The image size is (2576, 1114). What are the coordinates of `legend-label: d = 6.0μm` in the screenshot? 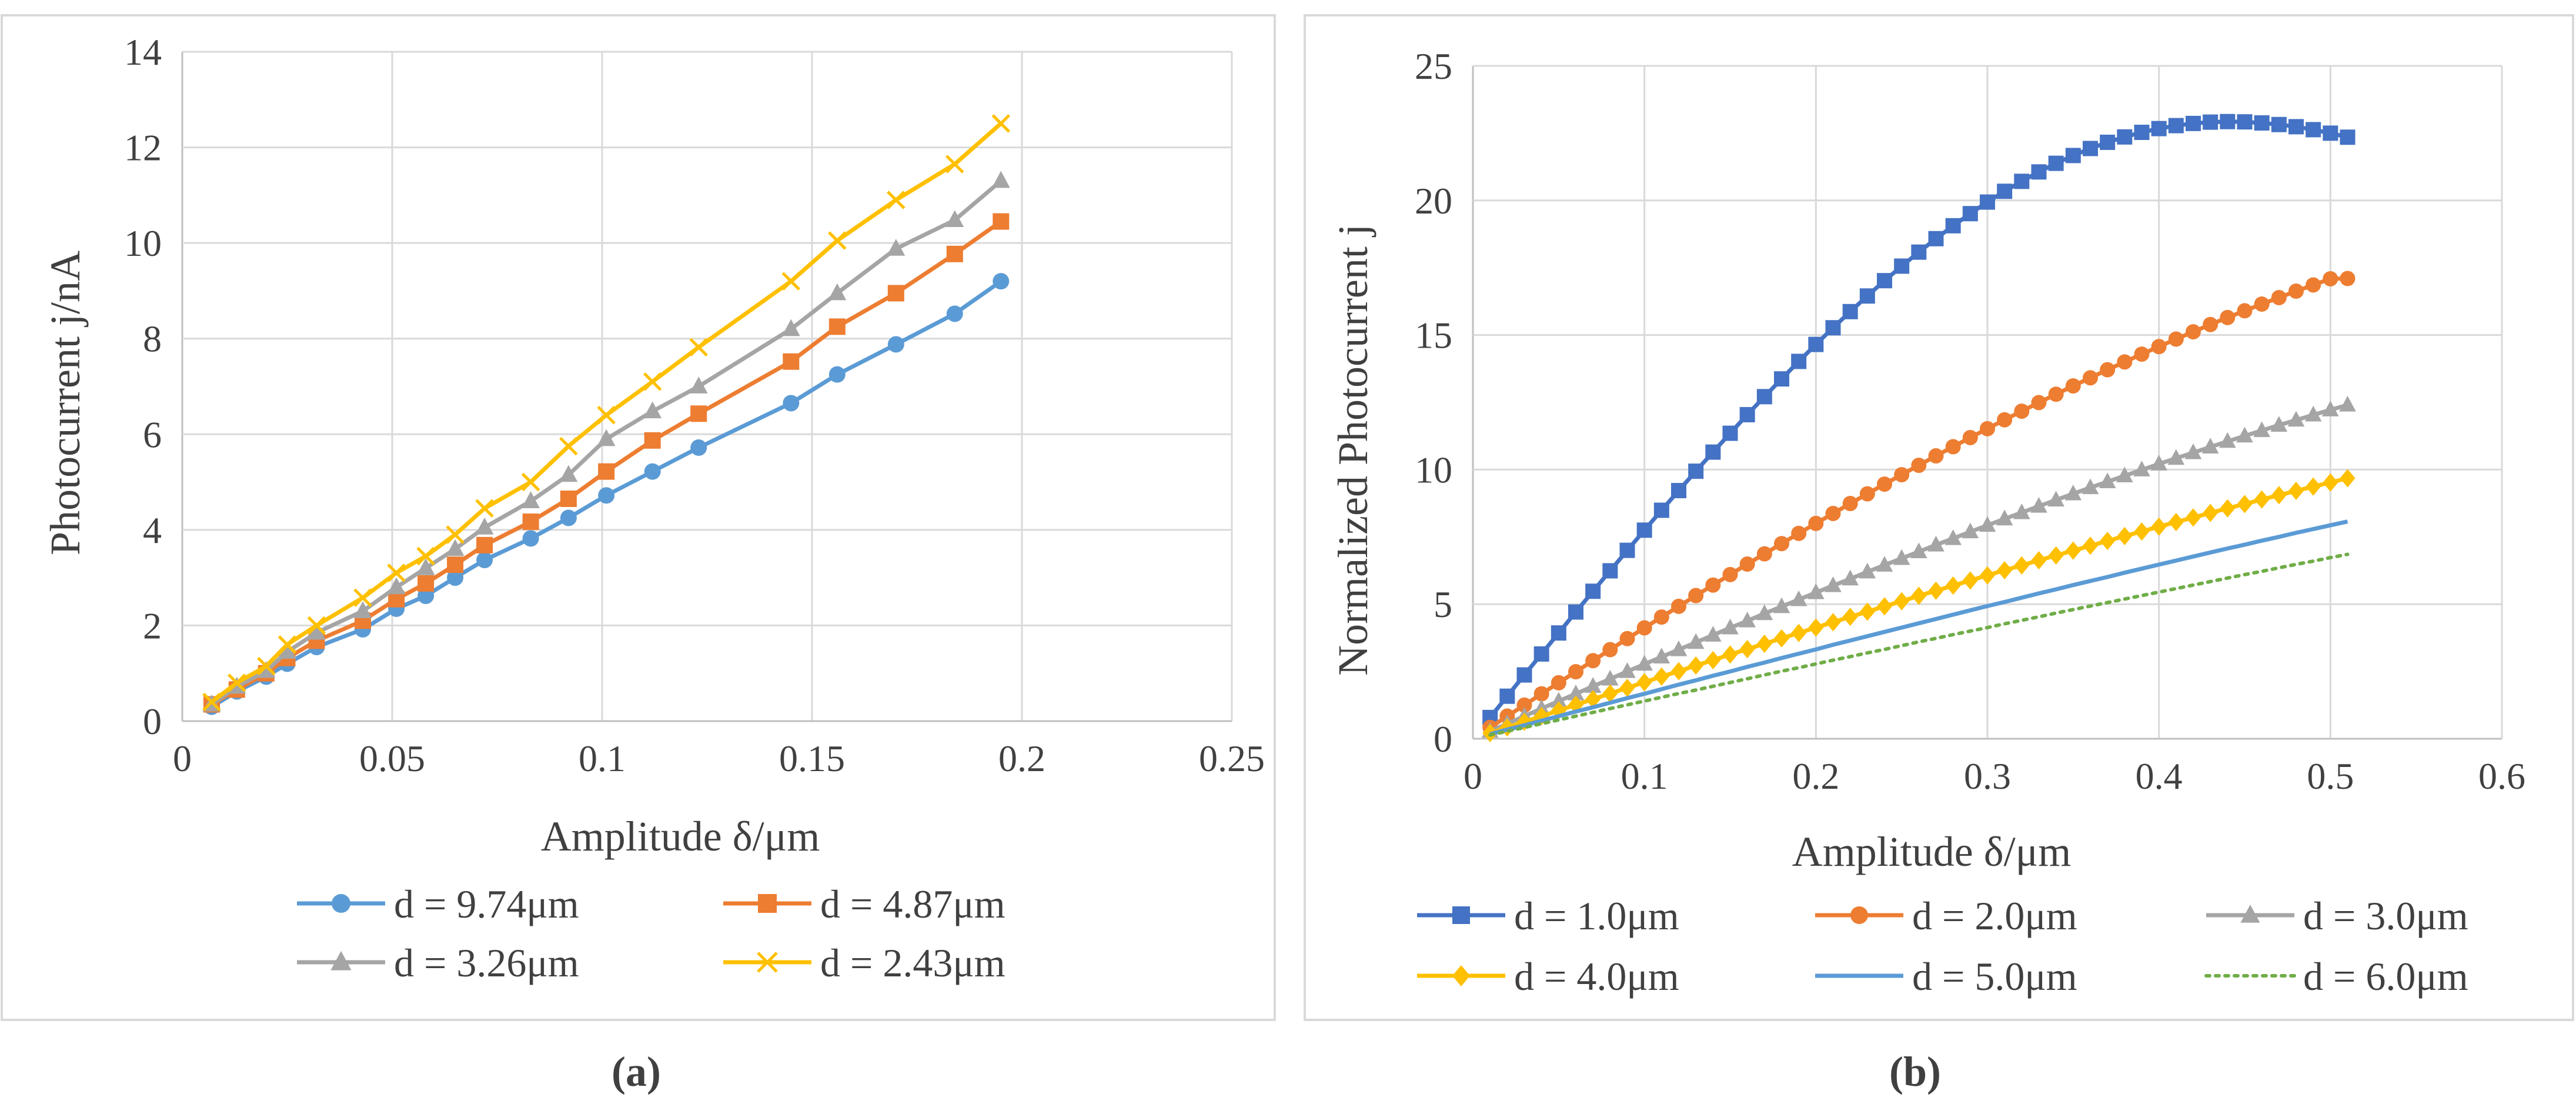 It's located at (2385, 976).